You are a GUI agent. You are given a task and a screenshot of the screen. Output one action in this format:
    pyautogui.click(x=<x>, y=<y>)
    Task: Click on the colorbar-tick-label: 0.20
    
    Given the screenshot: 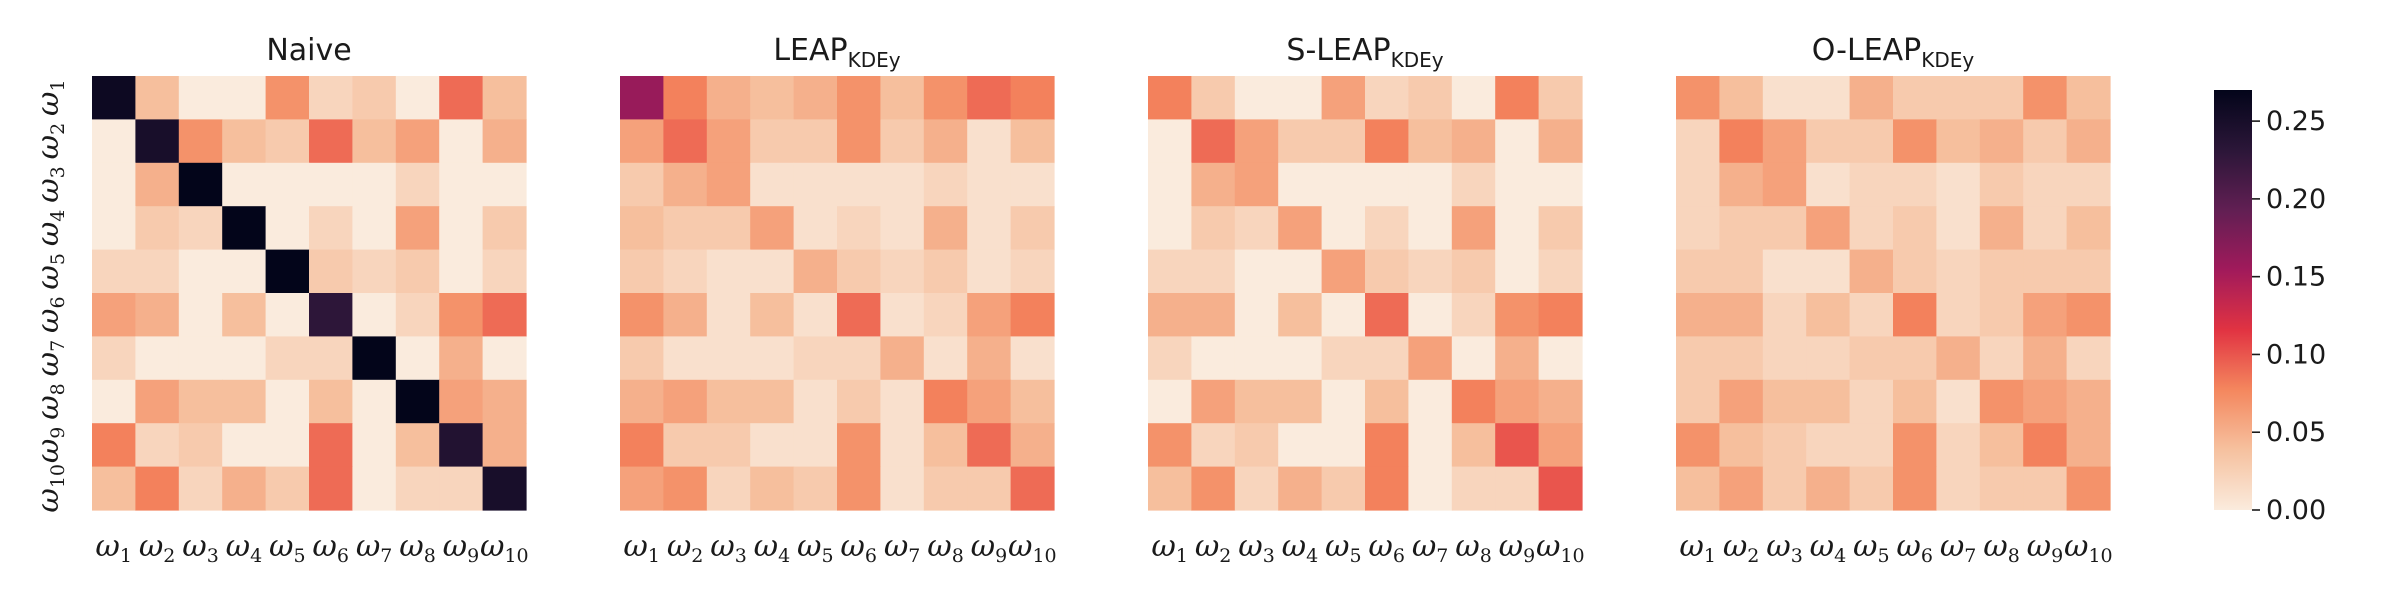 What is the action you would take?
    pyautogui.click(x=2296, y=199)
    